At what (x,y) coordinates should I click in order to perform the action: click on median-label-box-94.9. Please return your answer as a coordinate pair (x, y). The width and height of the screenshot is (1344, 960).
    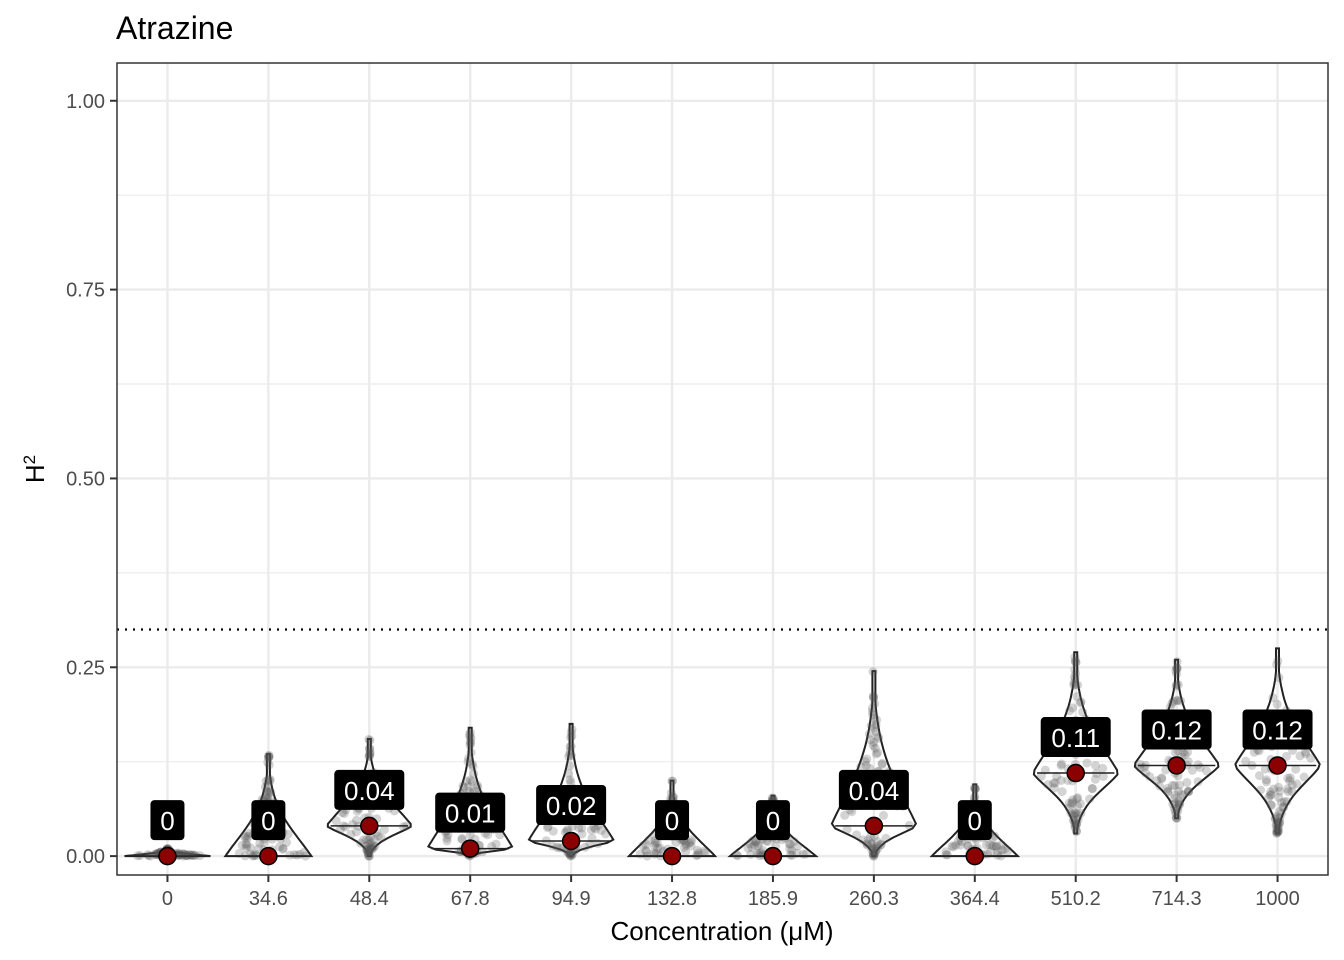
    Looking at the image, I should click on (571, 805).